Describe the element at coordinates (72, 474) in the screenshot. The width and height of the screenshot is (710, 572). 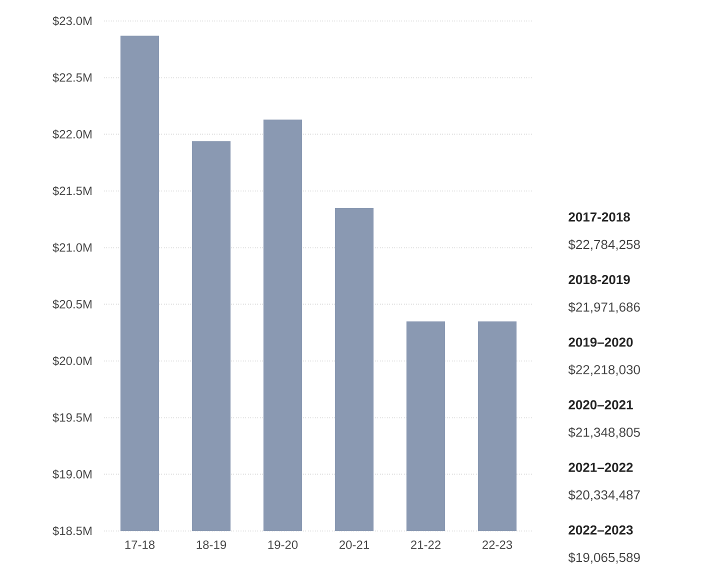
I see `y-tick-label: $19.0M` at that location.